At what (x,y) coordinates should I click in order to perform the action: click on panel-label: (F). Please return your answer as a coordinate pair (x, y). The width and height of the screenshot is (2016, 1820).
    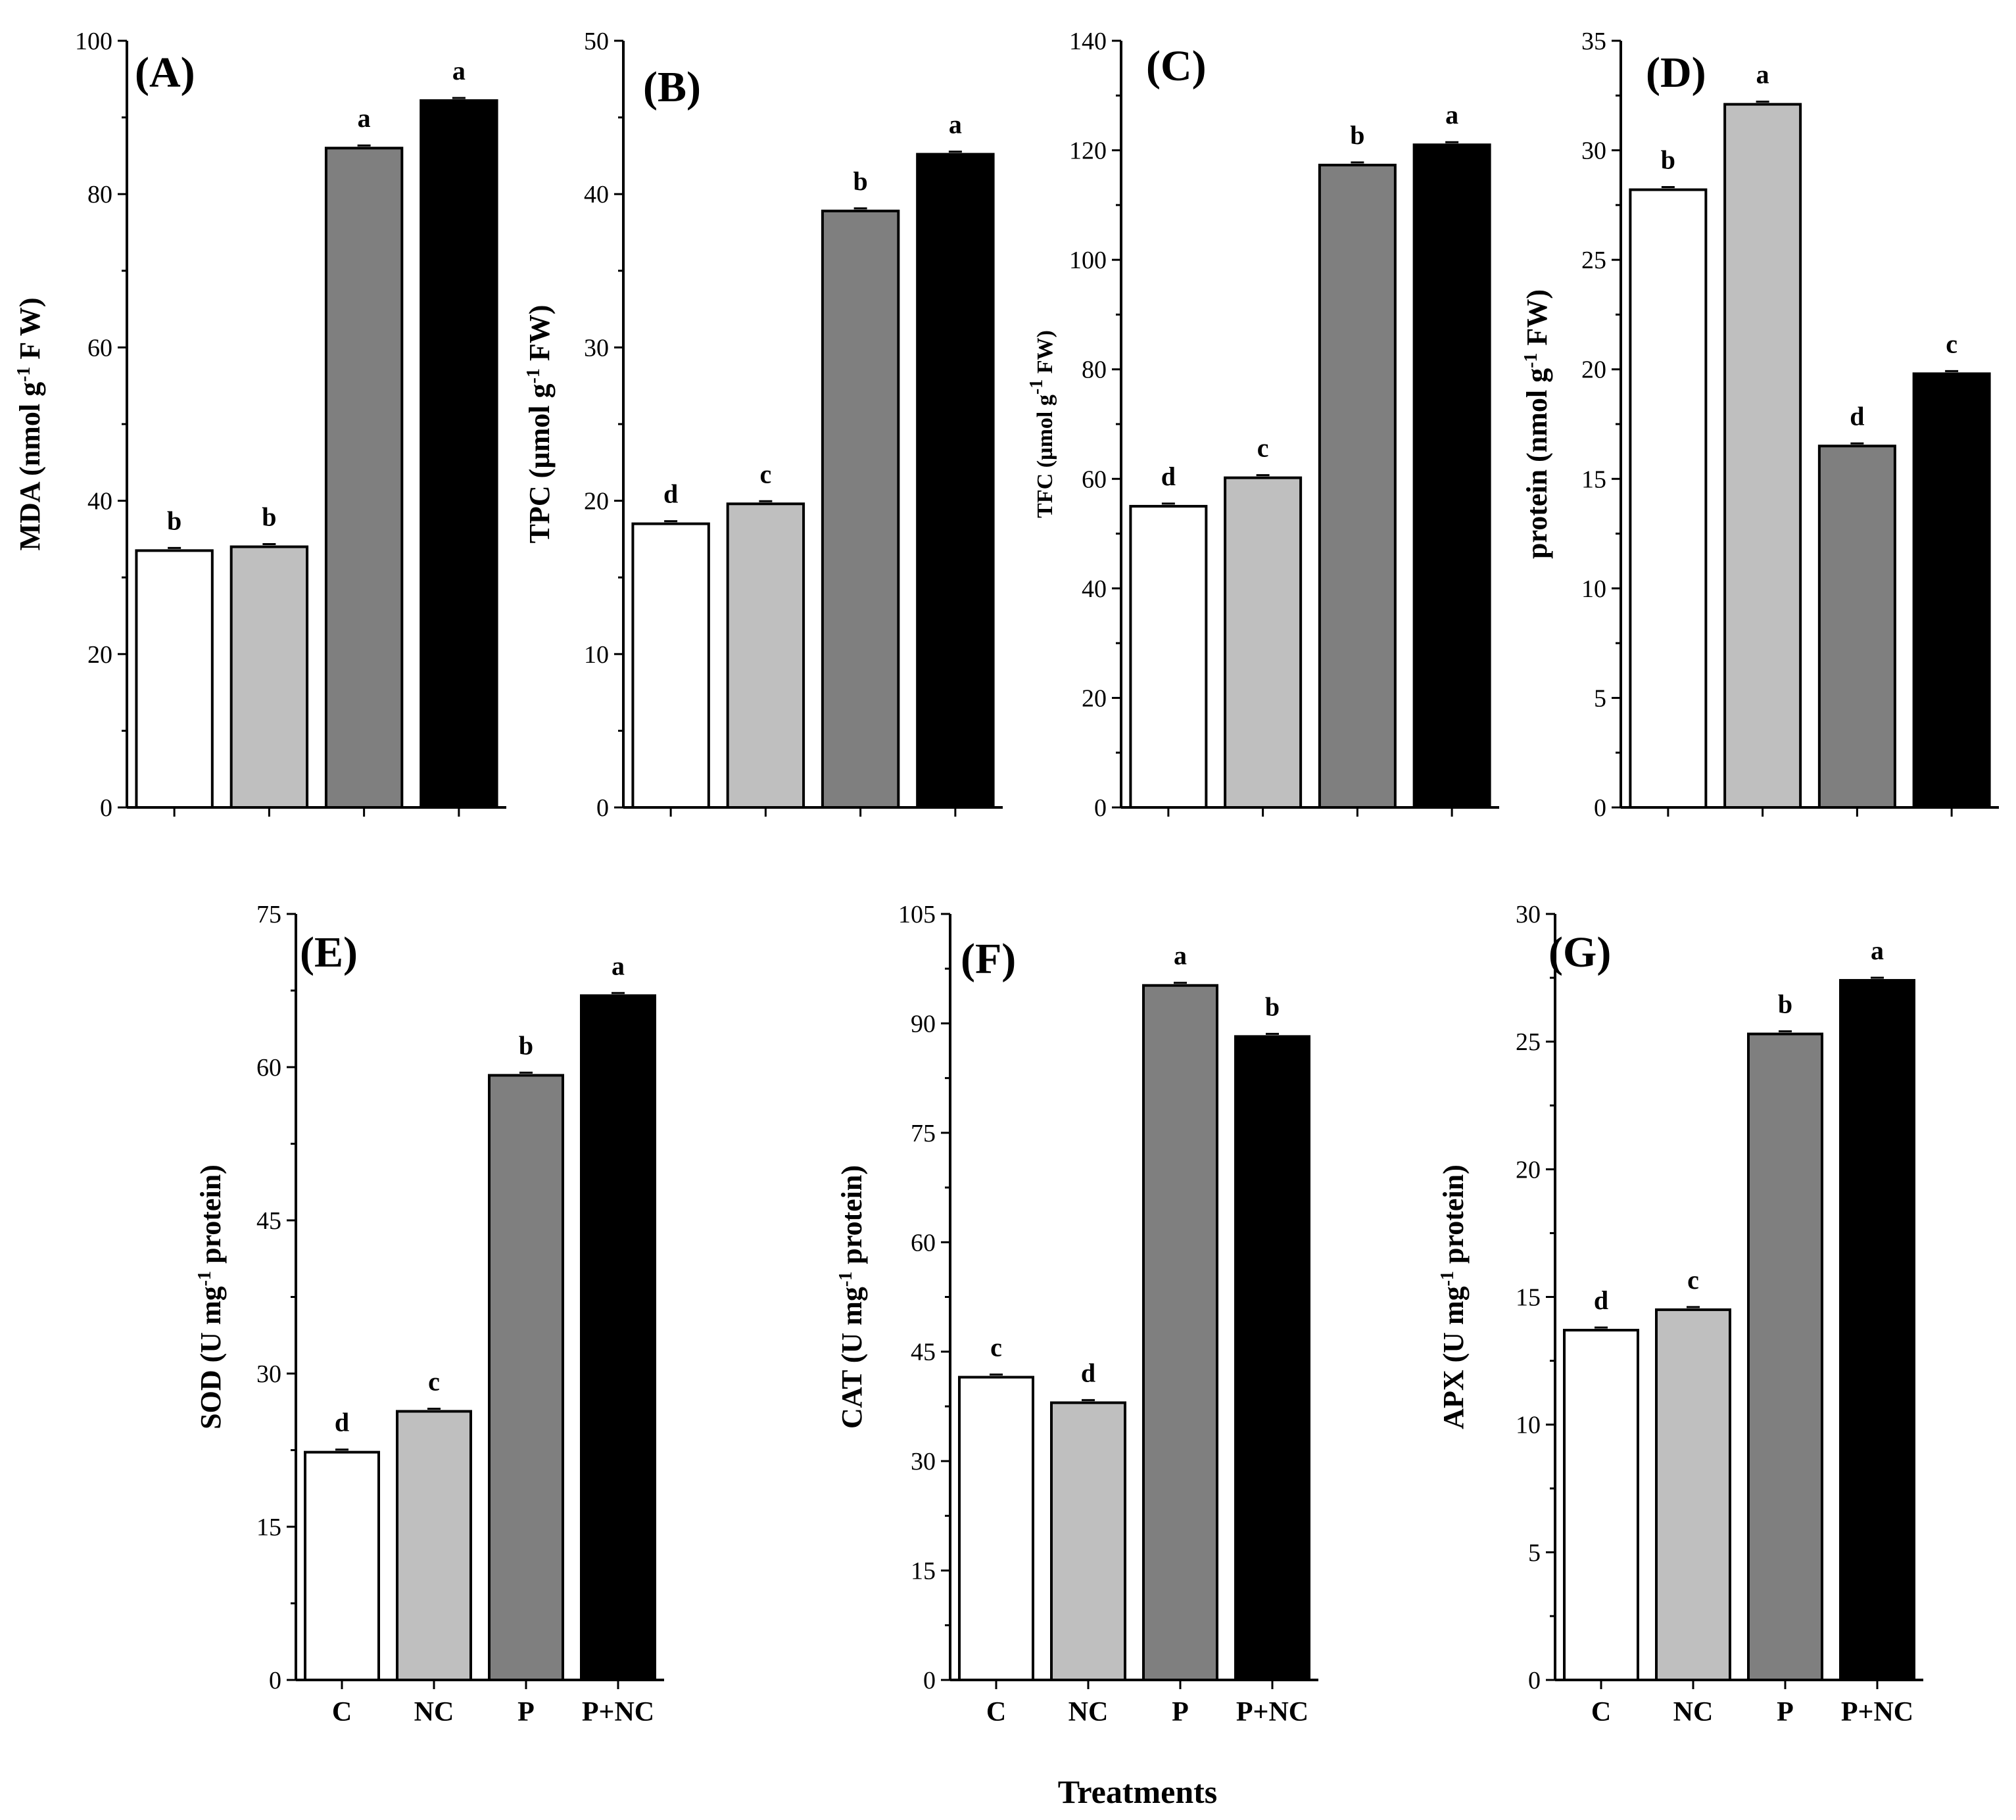
    Looking at the image, I should click on (988, 959).